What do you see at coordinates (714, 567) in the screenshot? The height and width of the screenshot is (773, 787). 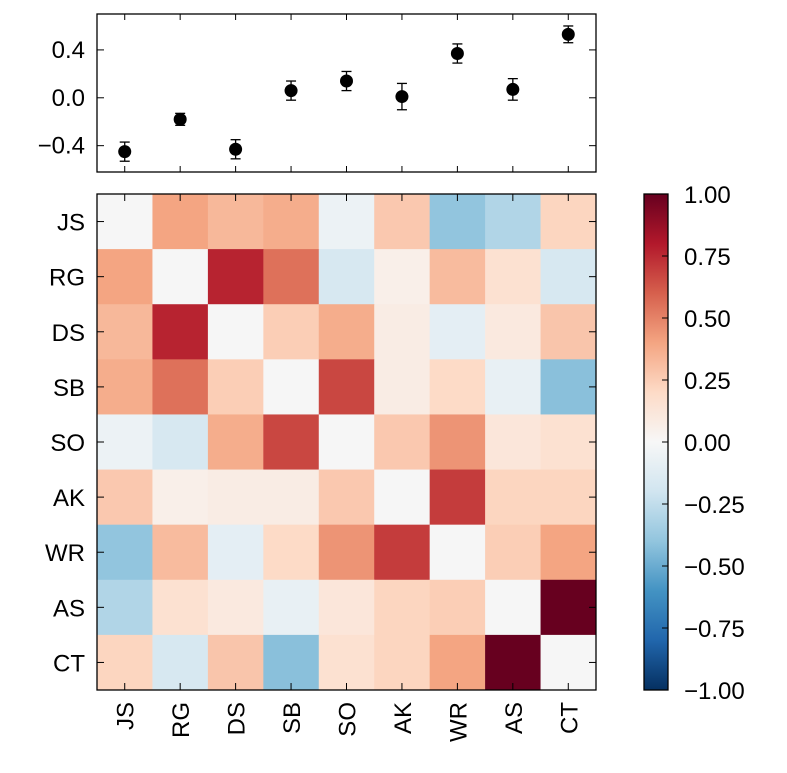 I see `colorbar-tick-label: −0.50` at bounding box center [714, 567].